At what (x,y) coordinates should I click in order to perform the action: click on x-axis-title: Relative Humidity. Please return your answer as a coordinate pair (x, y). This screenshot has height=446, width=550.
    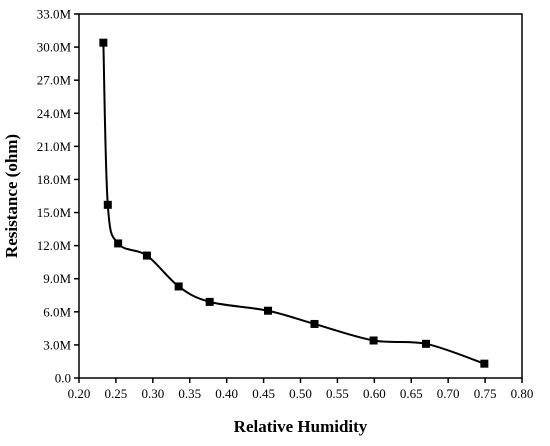
    Looking at the image, I should click on (301, 426).